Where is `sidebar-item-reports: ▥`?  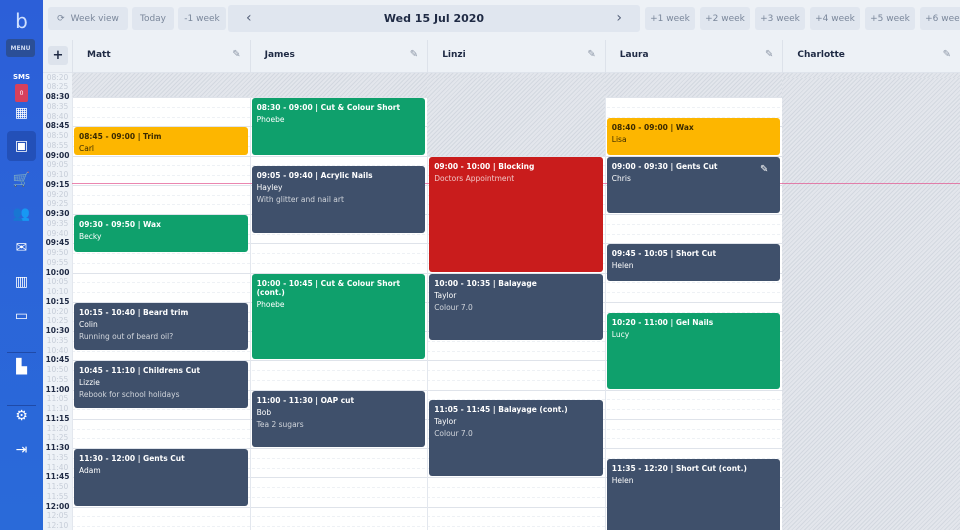 sidebar-item-reports: ▥ is located at coordinates (21, 282).